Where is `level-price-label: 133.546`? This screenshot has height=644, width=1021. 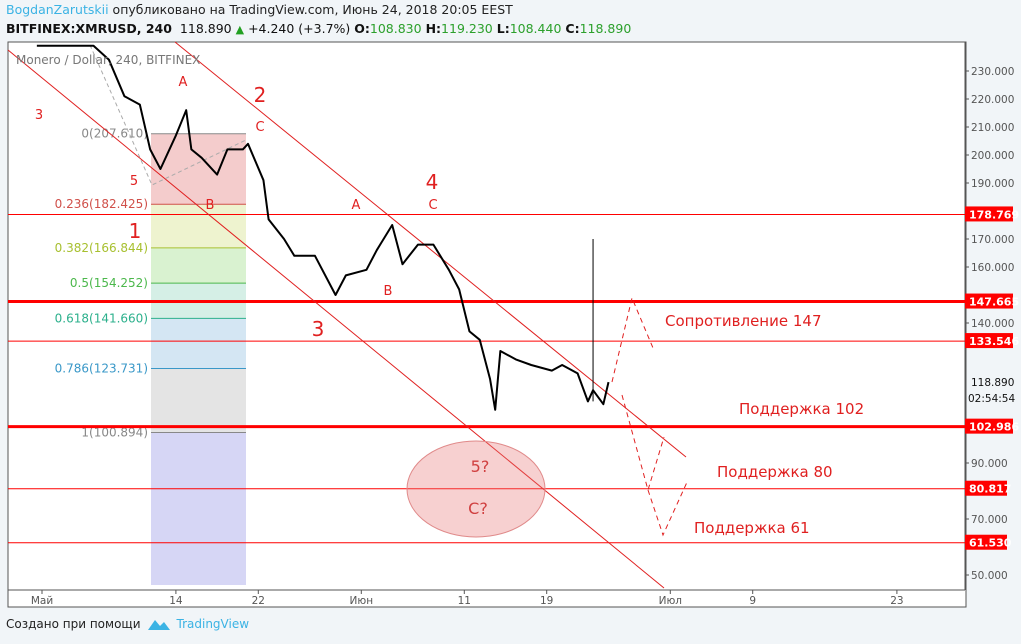 level-price-label: 133.546 is located at coordinates (994, 341).